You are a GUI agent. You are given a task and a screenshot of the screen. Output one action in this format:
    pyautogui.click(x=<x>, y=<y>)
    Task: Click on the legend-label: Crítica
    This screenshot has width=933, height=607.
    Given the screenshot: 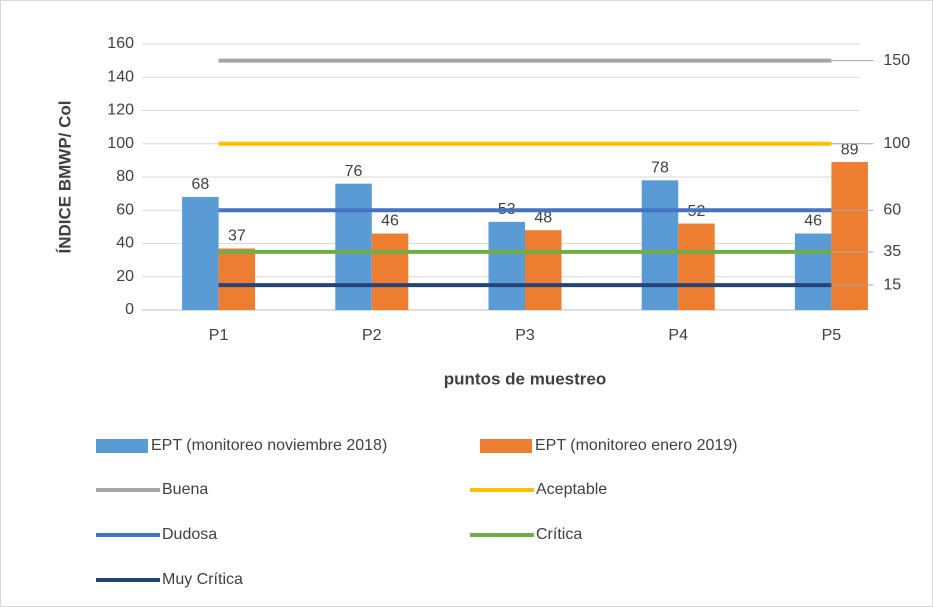 What is the action you would take?
    pyautogui.click(x=559, y=534)
    